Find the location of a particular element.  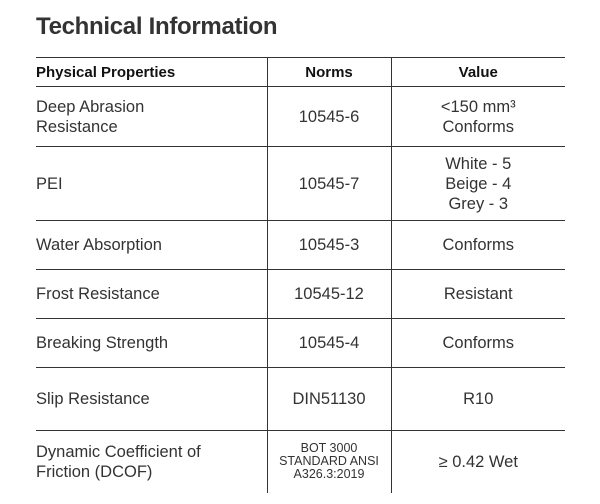

property-cell: Water Absorption is located at coordinates (151, 245).